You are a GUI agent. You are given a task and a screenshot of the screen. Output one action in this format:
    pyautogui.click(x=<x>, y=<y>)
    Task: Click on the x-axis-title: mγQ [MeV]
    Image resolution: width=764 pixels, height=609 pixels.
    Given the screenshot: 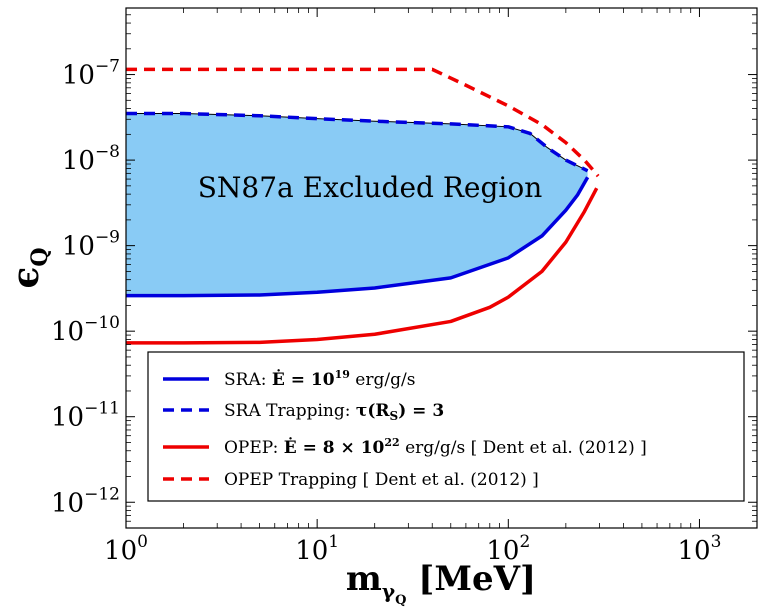 What is the action you would take?
    pyautogui.click(x=441, y=583)
    